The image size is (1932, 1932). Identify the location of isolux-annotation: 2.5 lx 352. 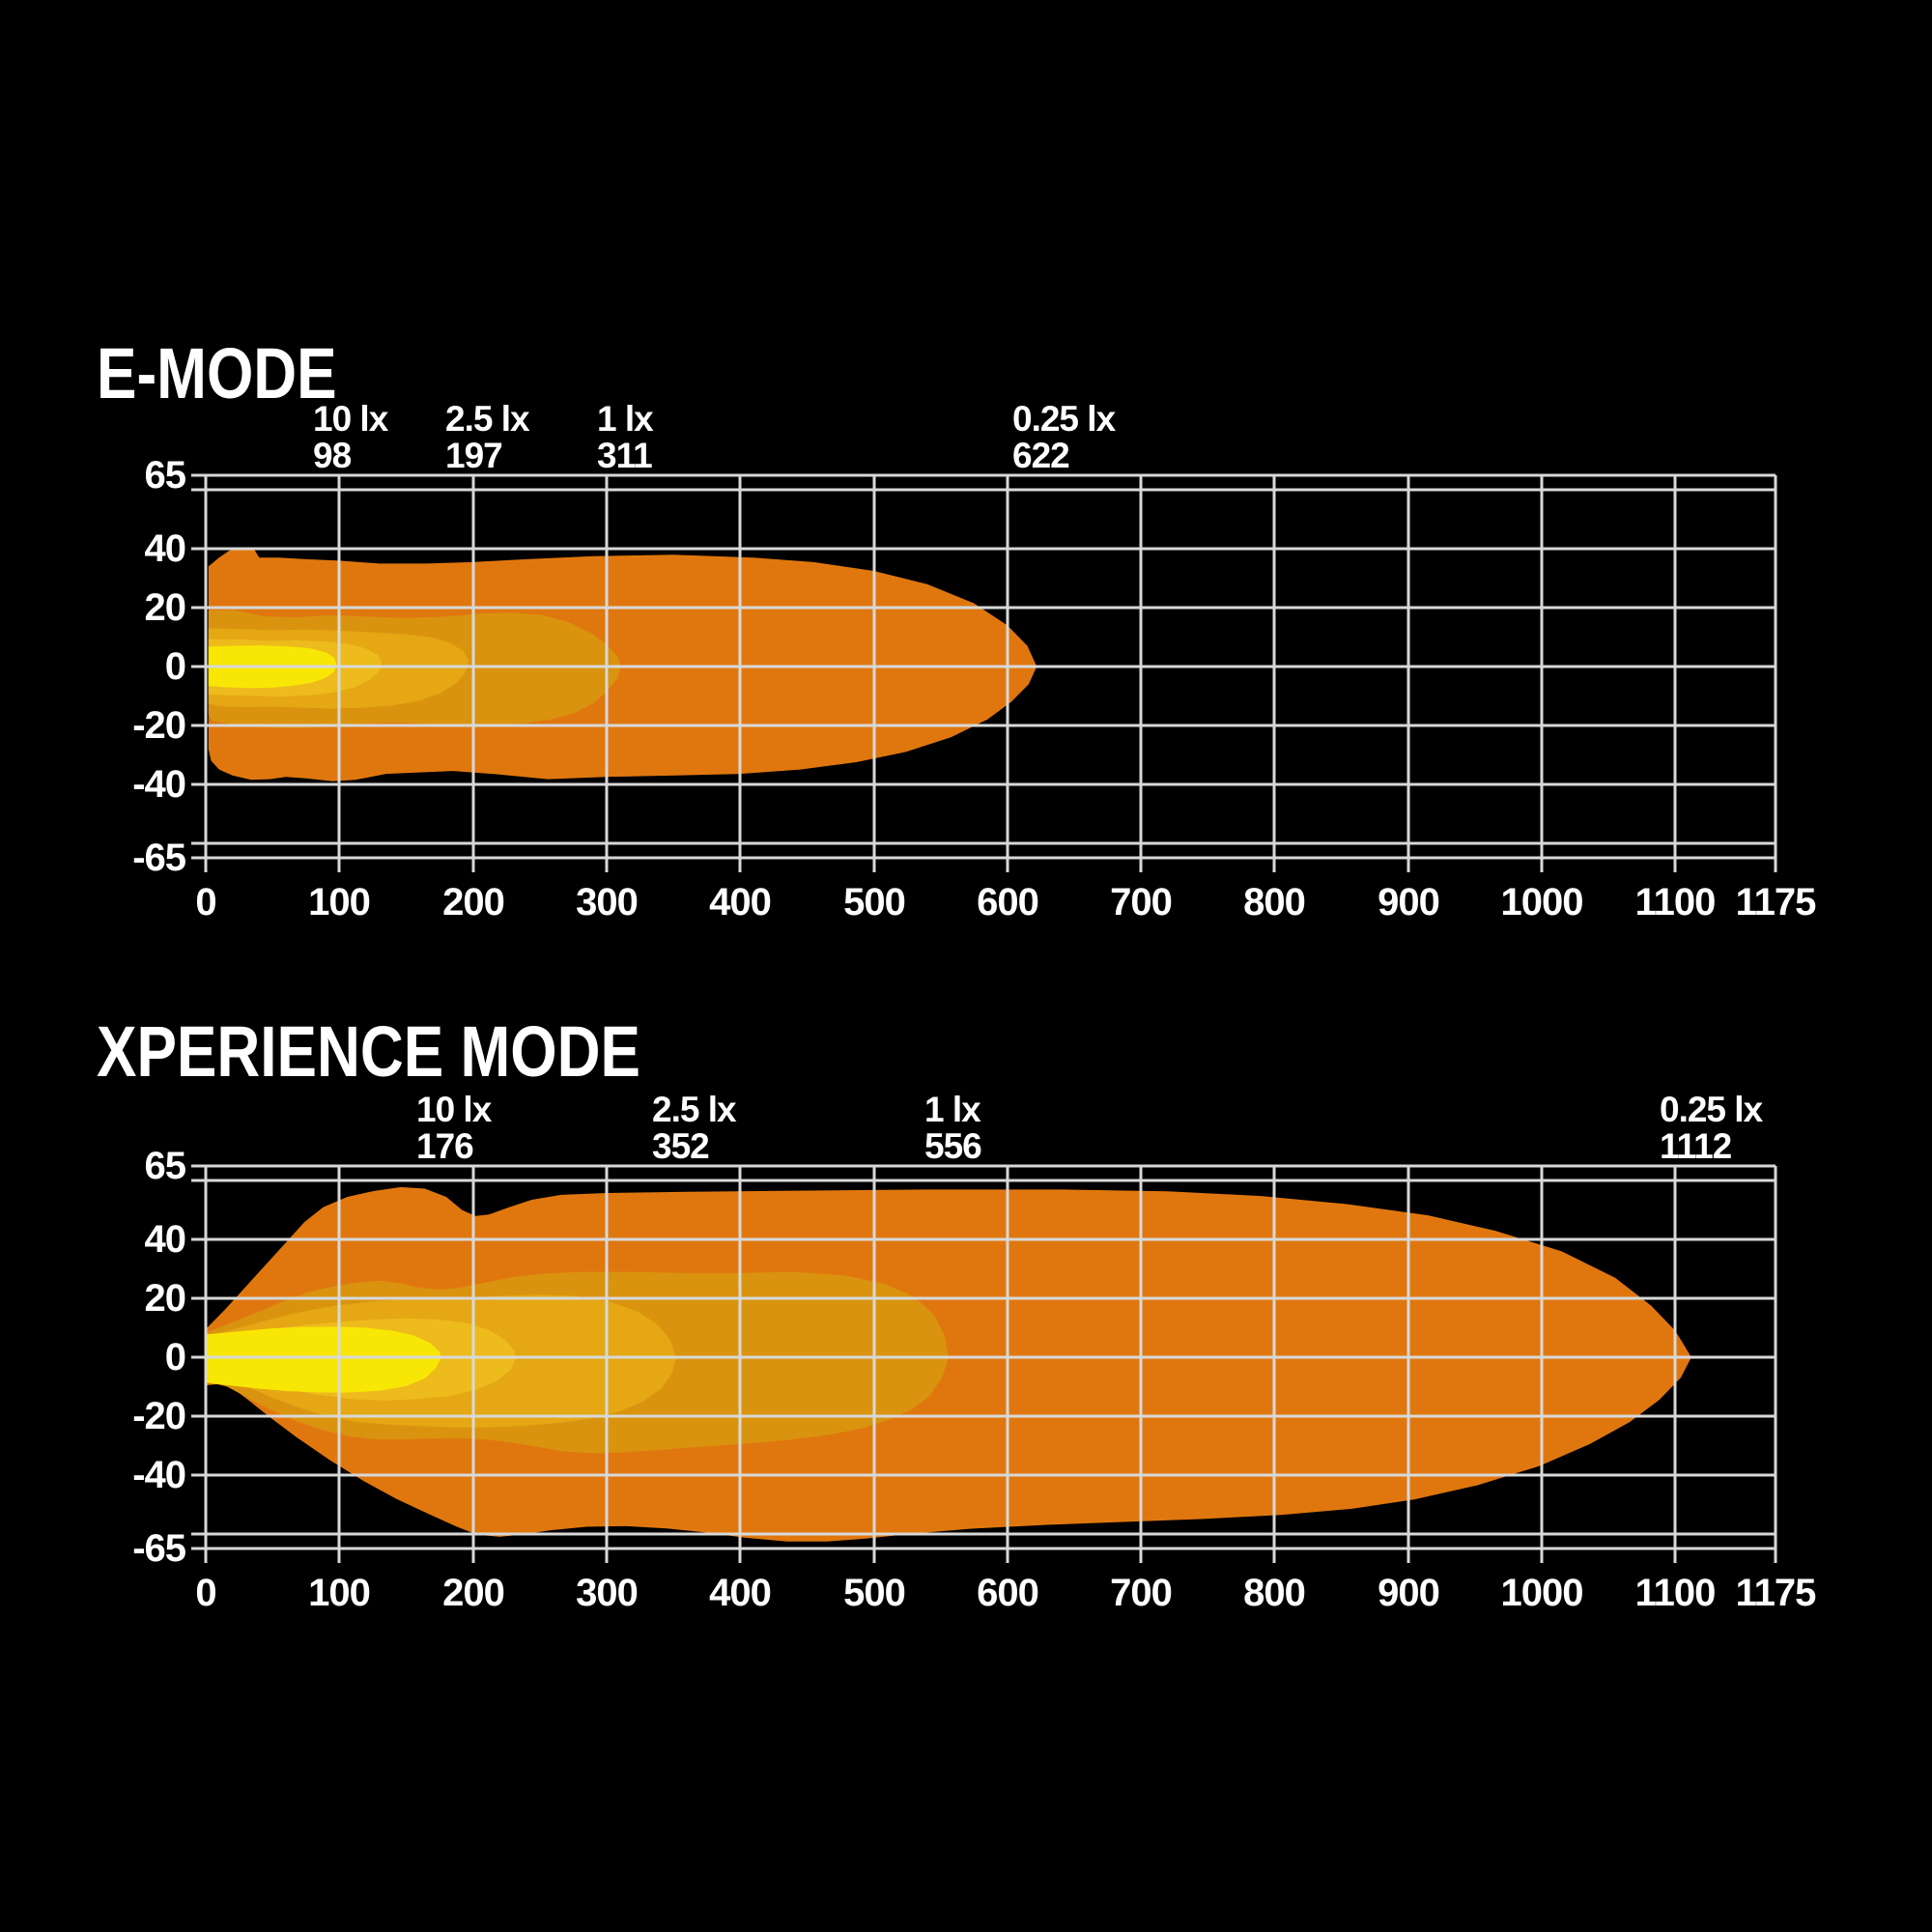
(694, 1128).